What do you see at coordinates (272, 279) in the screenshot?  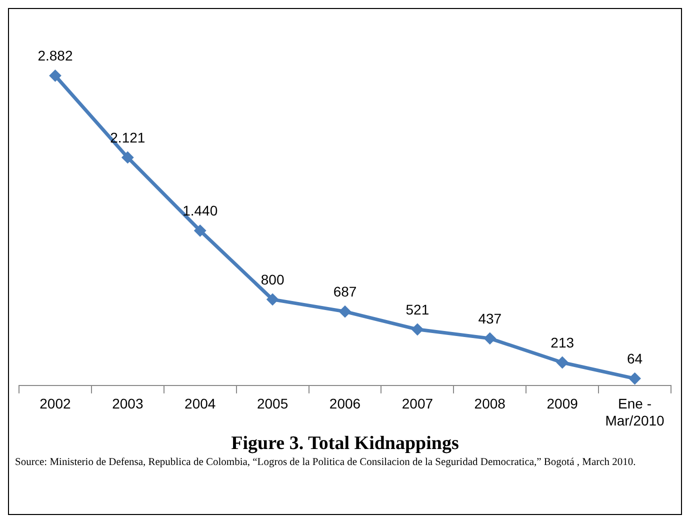 I see `data-label: 800` at bounding box center [272, 279].